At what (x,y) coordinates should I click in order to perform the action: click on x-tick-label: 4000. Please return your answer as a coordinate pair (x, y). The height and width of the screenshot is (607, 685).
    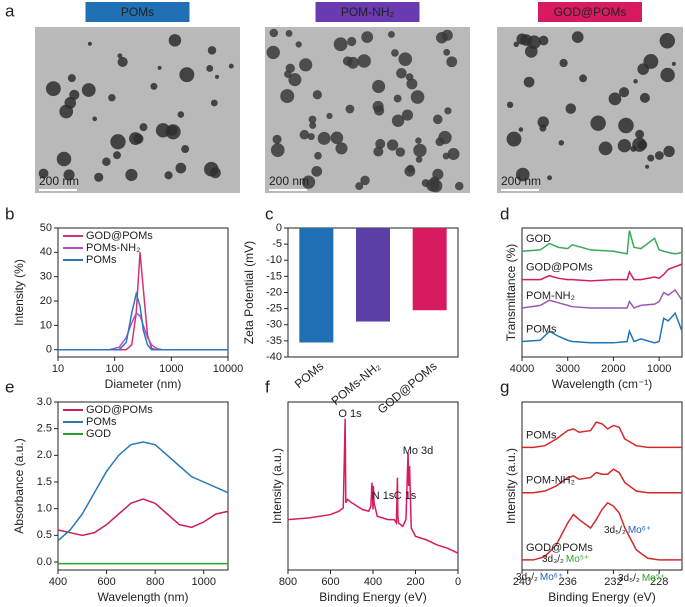
    Looking at the image, I should click on (522, 369).